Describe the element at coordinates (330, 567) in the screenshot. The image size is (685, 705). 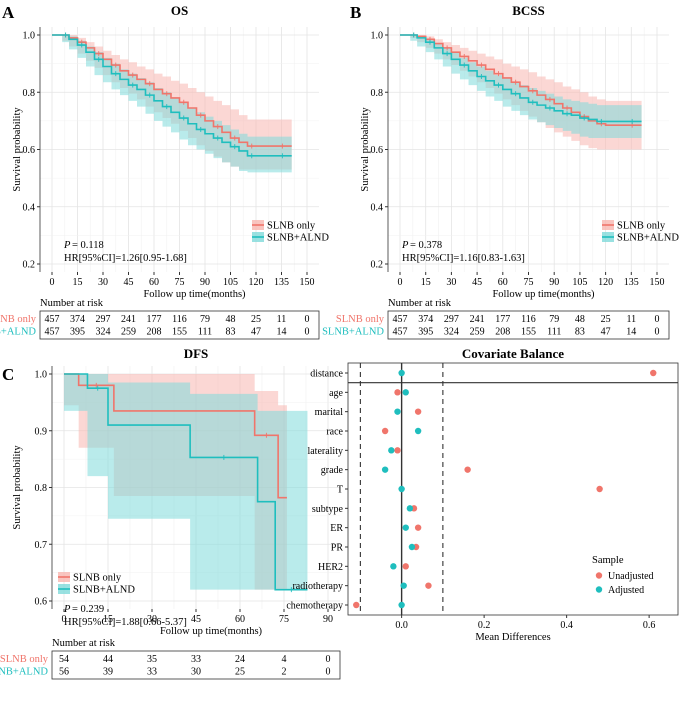
I see `covariate-label: HER2` at that location.